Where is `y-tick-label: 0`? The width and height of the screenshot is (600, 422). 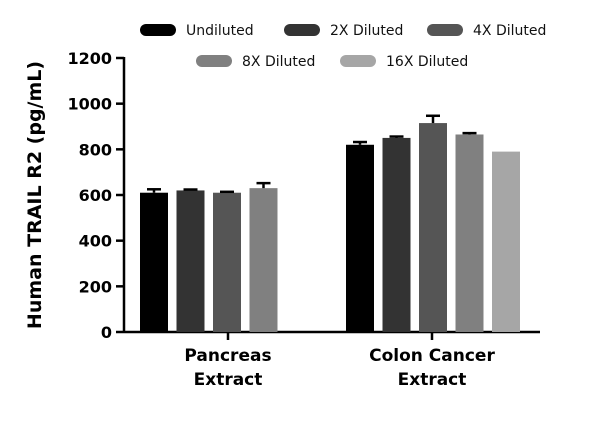
y-tick-label: 0 is located at coordinates (106, 332).